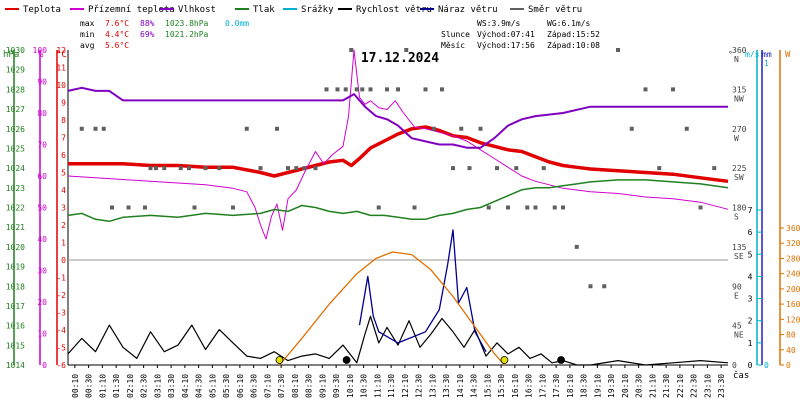  Describe the element at coordinates (739, 247) in the screenshot. I see `dir-tick: 135` at that location.